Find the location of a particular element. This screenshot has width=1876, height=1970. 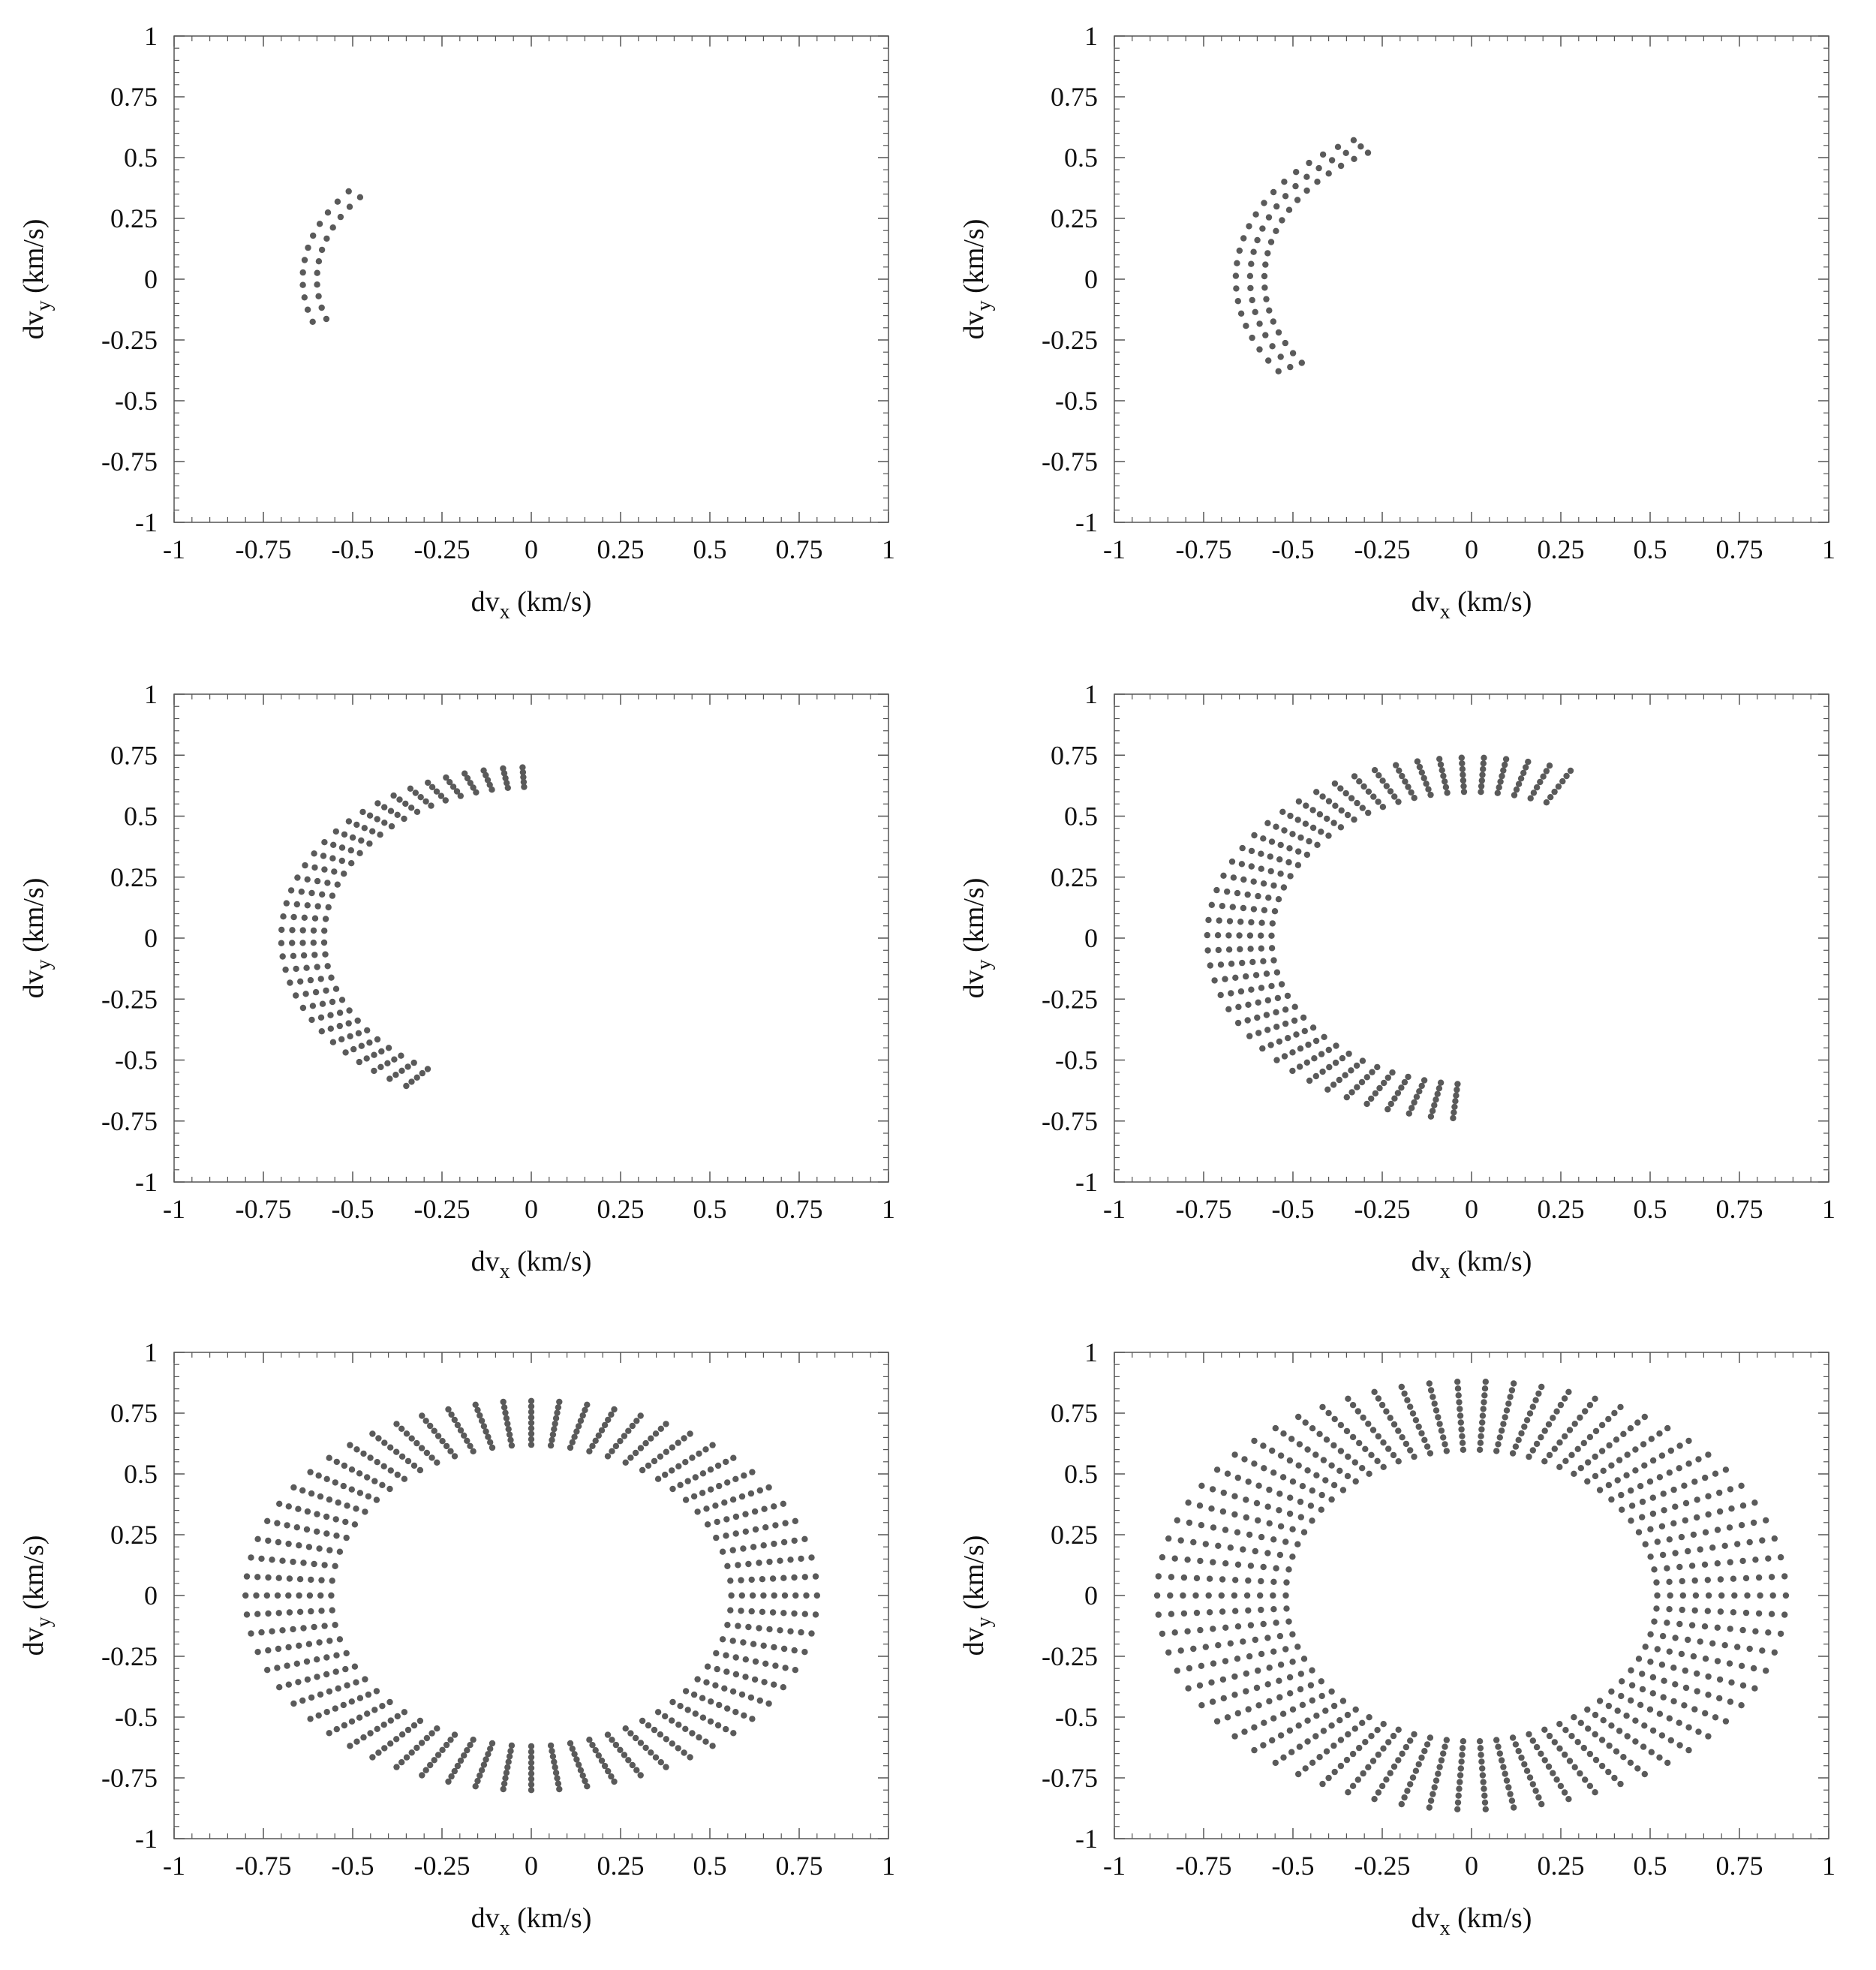

x-tick-label: 0.5 is located at coordinates (710, 549).